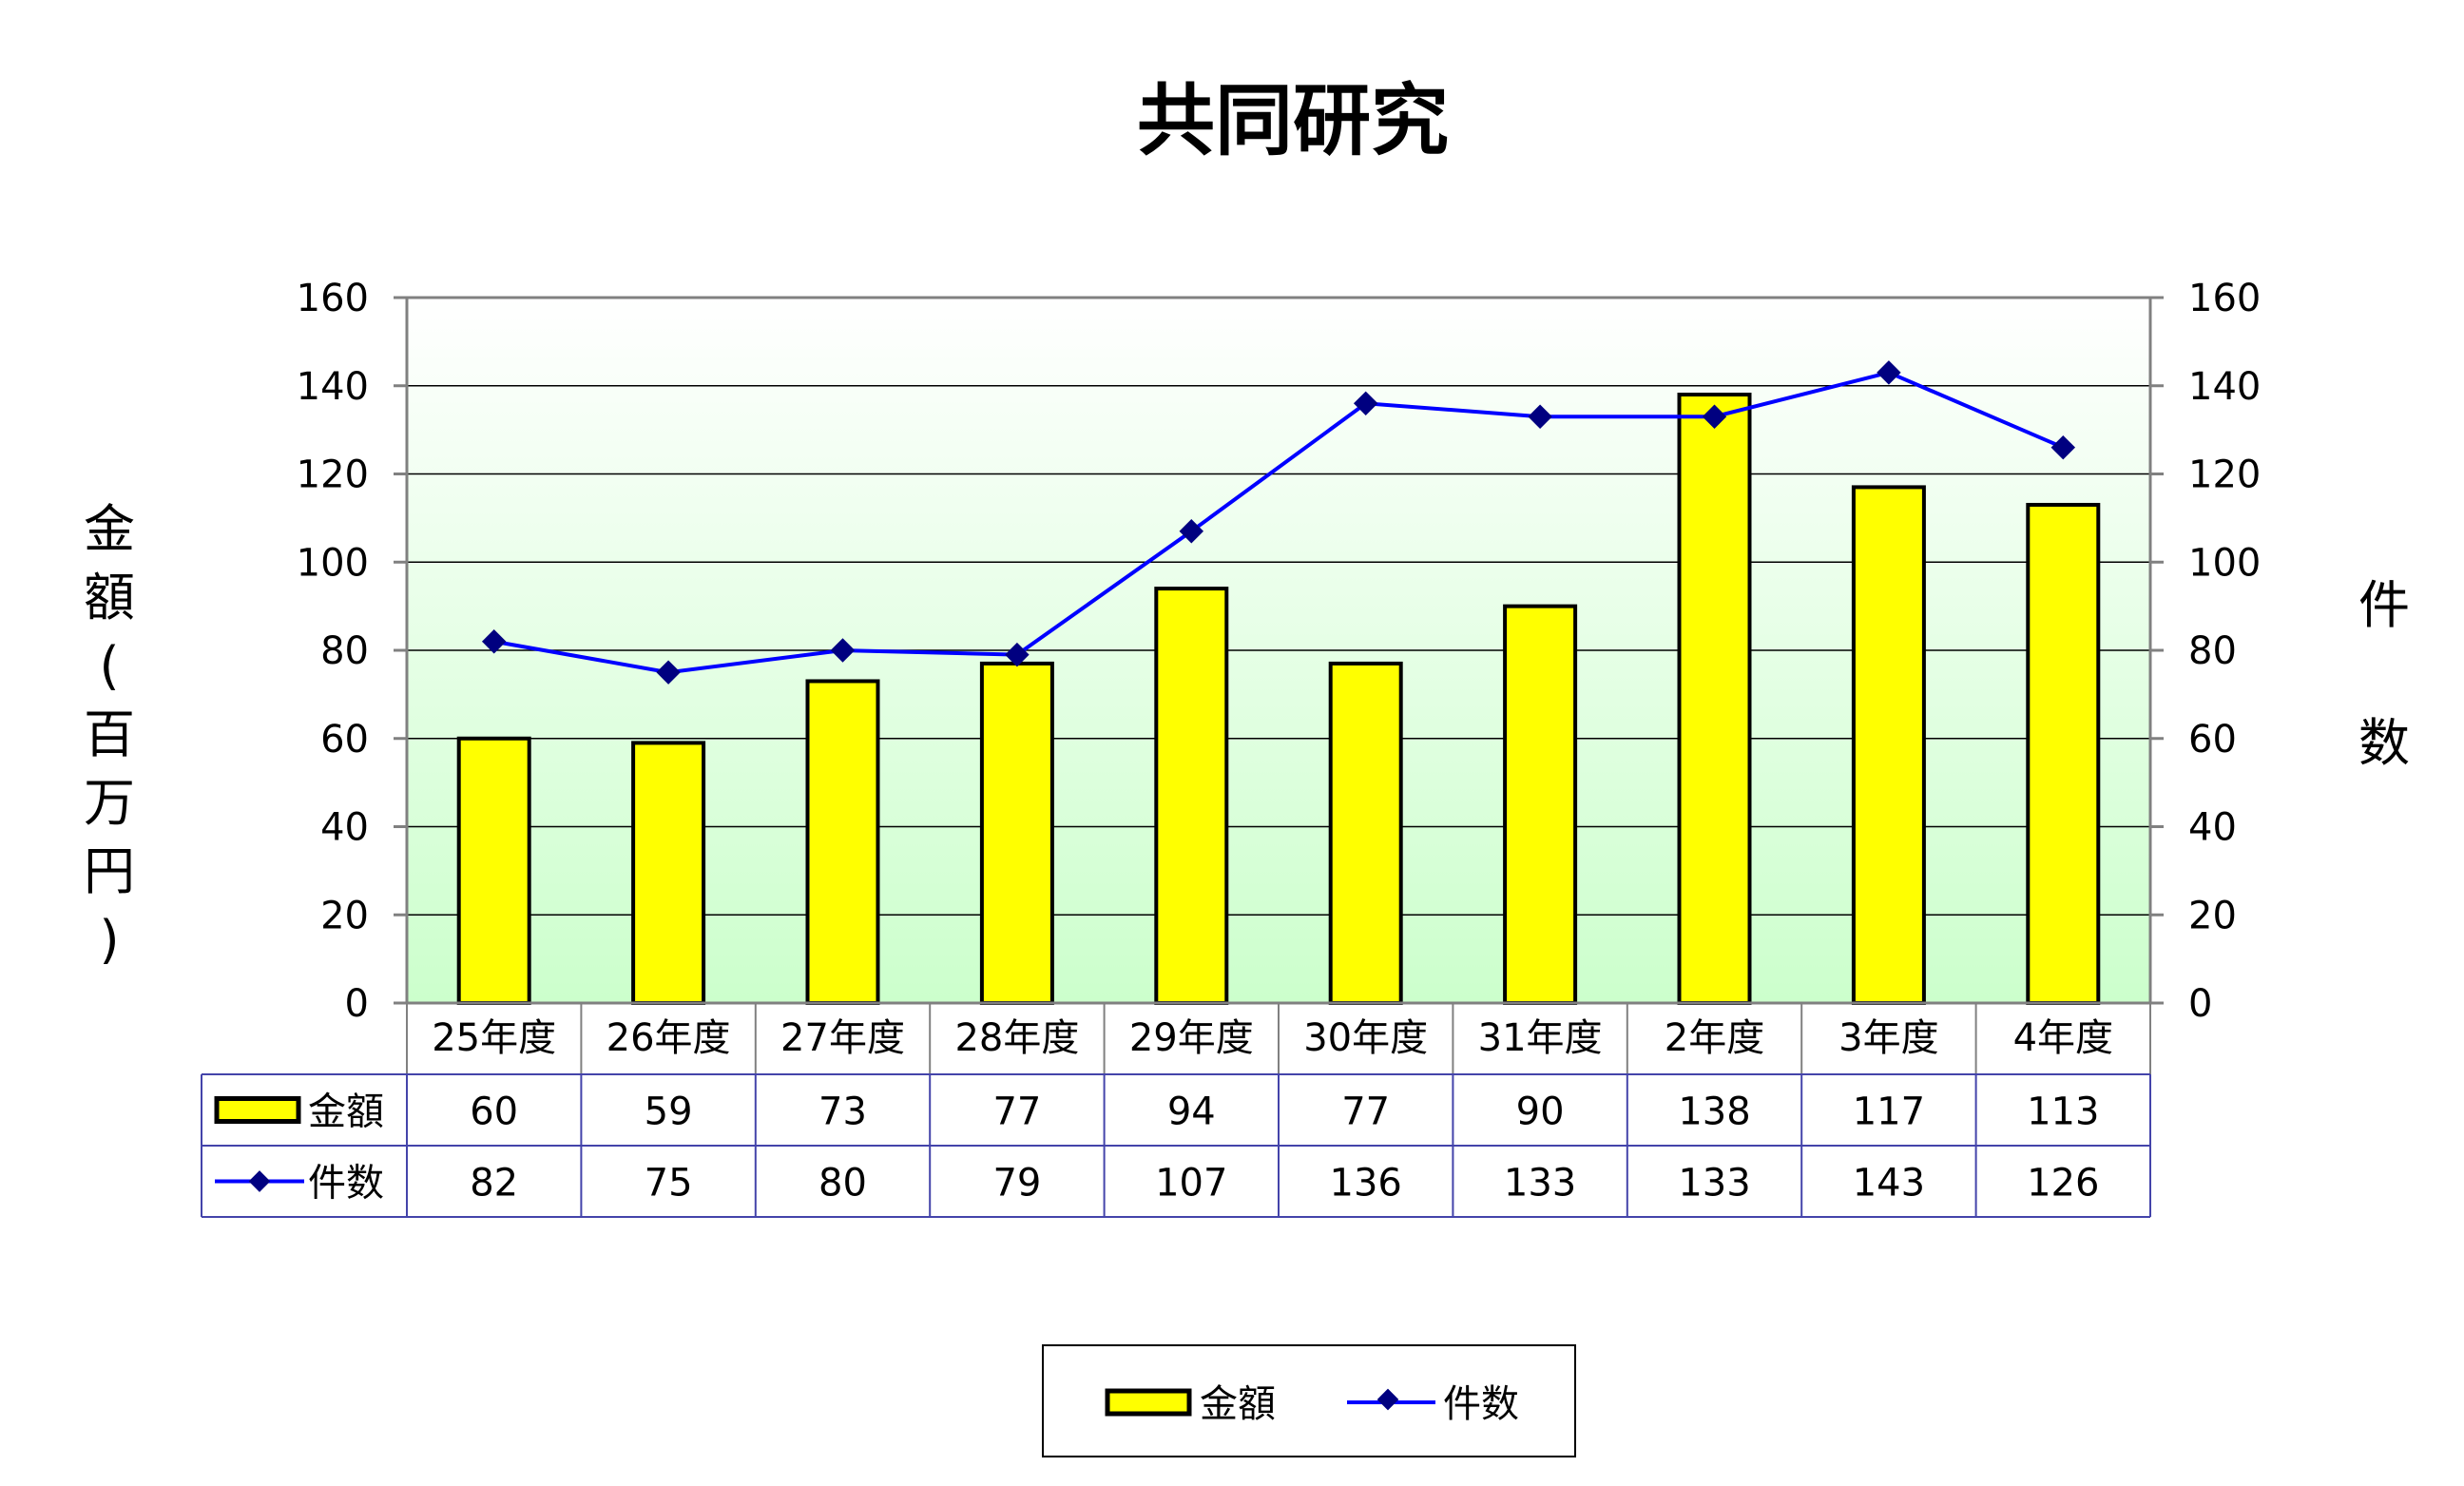  What do you see at coordinates (2200, 1004) in the screenshot?
I see `right-tick-label: 0` at bounding box center [2200, 1004].